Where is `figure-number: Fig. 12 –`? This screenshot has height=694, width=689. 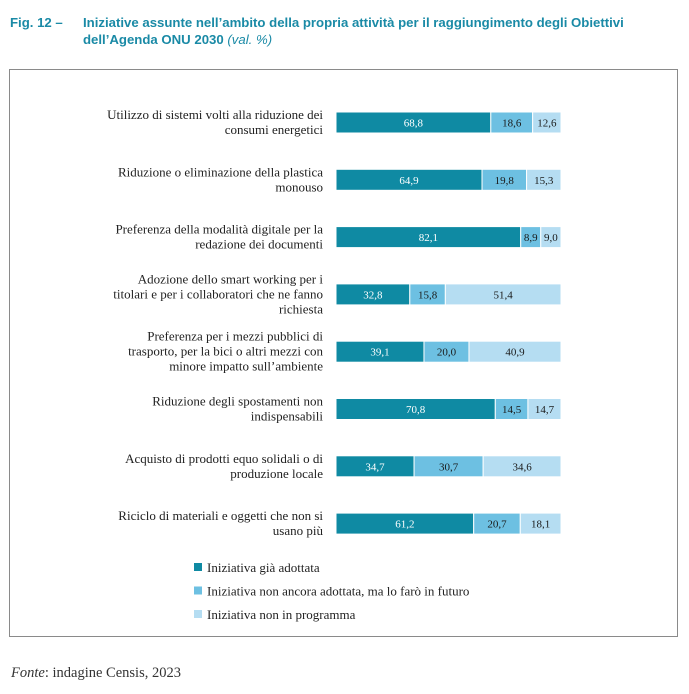 figure-number: Fig. 12 – is located at coordinates (36, 22).